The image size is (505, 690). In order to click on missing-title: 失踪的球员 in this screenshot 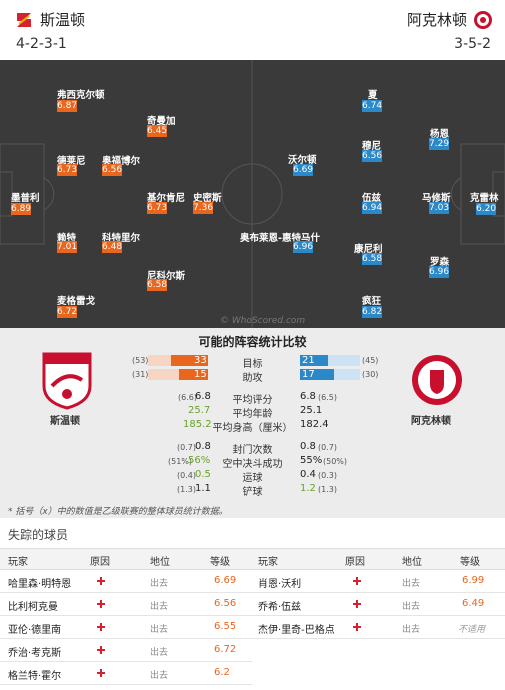, I will do `click(38, 535)`.